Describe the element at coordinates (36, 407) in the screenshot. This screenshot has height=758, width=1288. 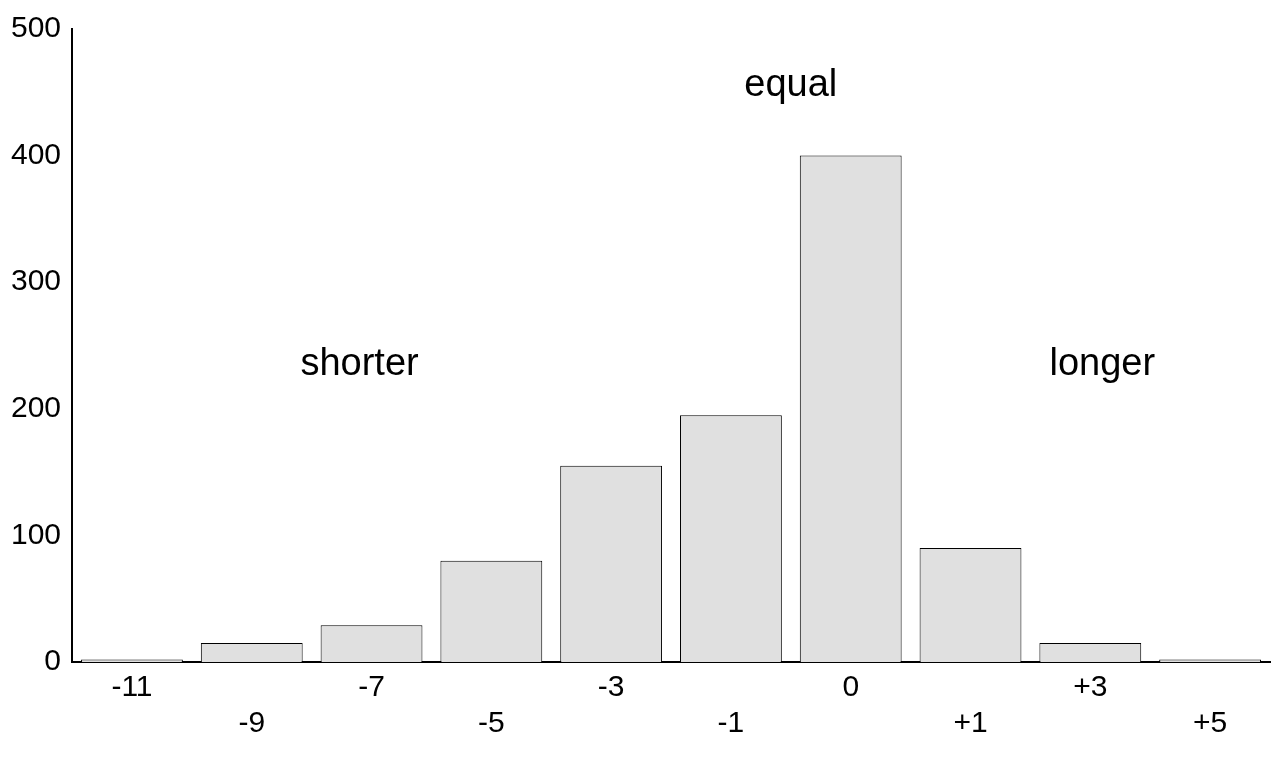
I see `y-tick-label: 200` at that location.